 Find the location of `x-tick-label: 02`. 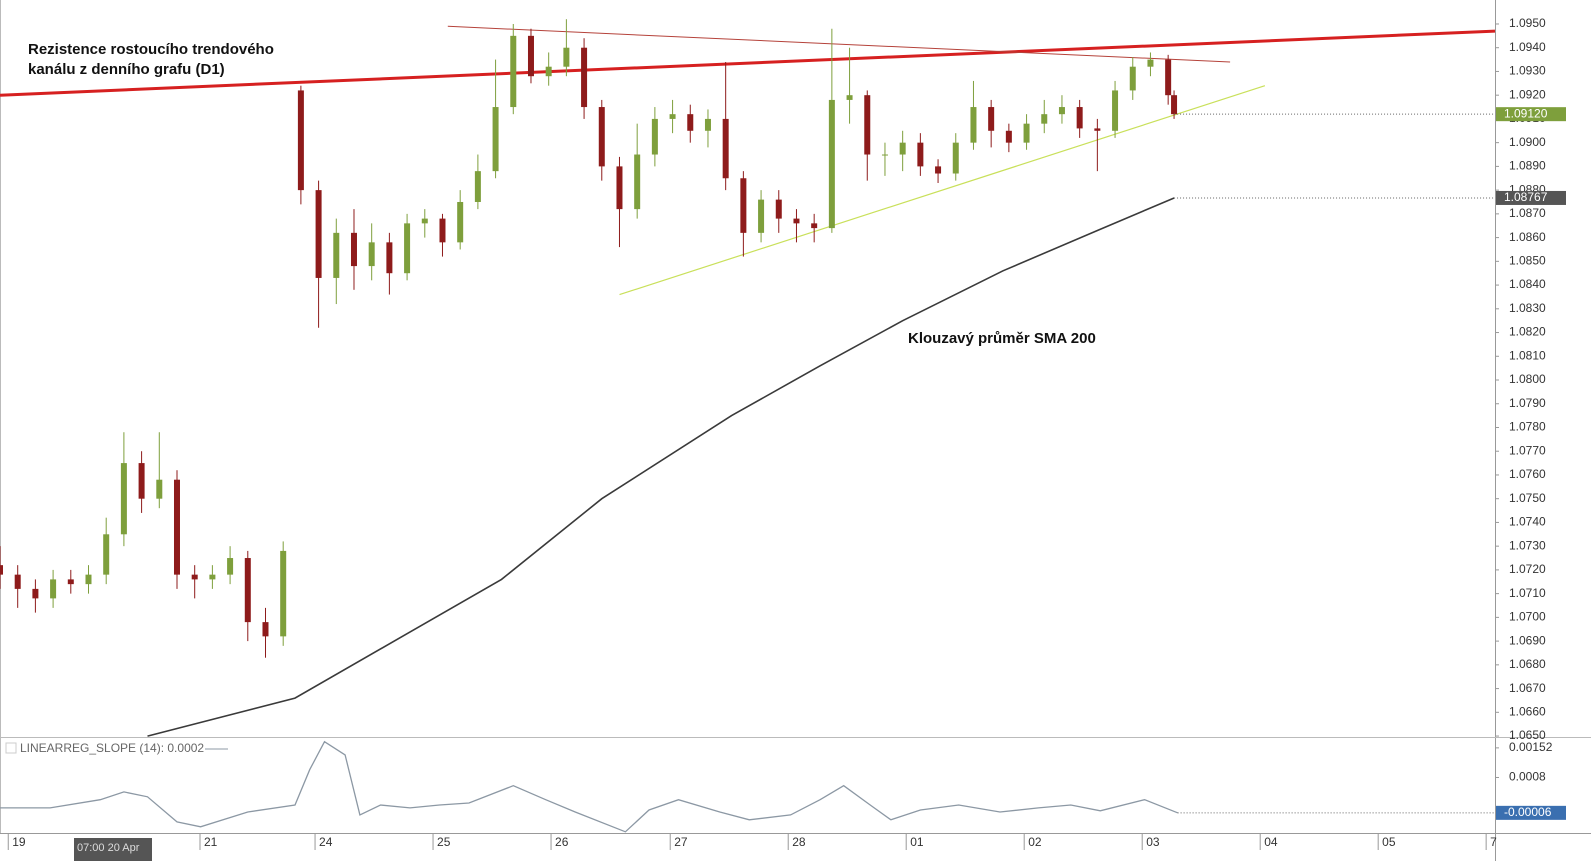

x-tick-label: 02 is located at coordinates (1035, 842).